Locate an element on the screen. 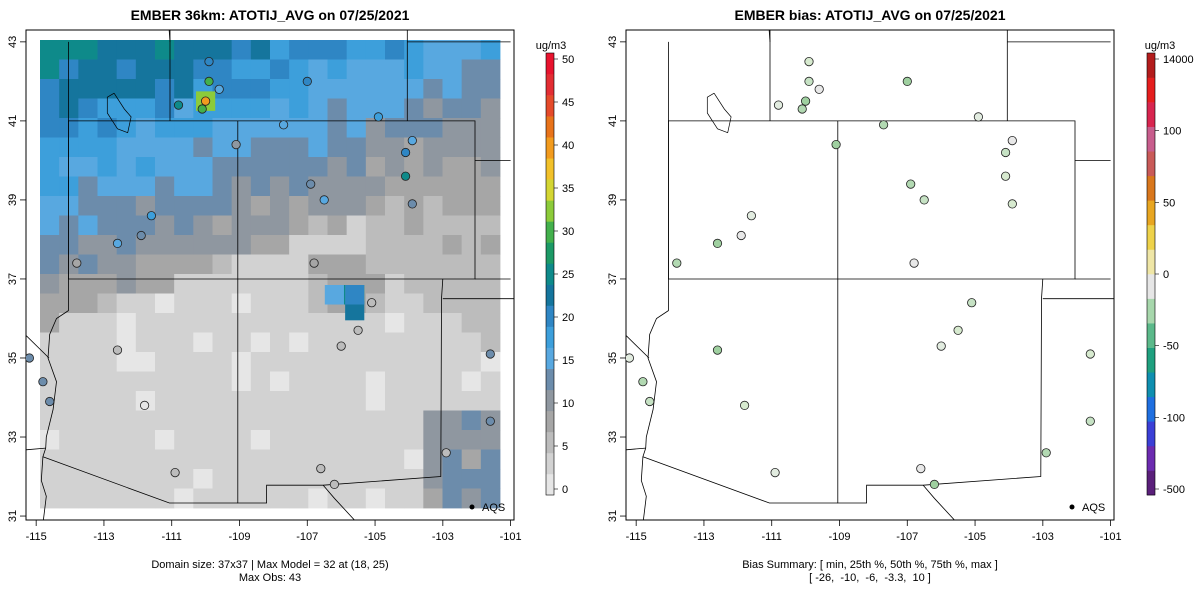 Image resolution: width=1200 pixels, height=600 pixels. y-tick-label: 39 is located at coordinates (13, 200).